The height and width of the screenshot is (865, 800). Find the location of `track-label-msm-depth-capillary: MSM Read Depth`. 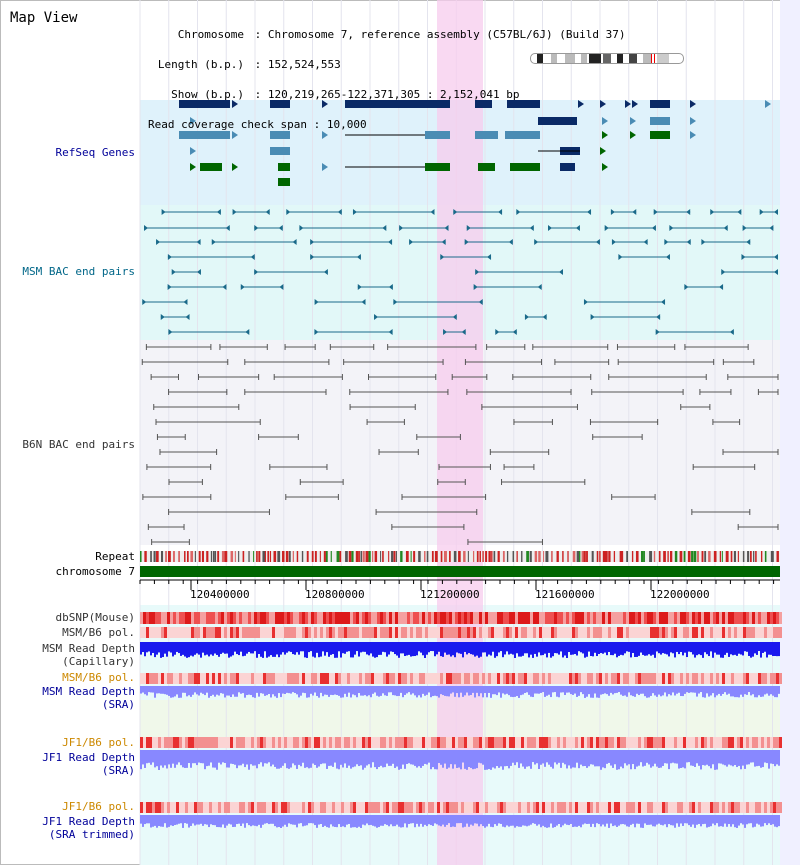

track-label-msm-depth-capillary: MSM Read Depth is located at coordinates (88, 648).